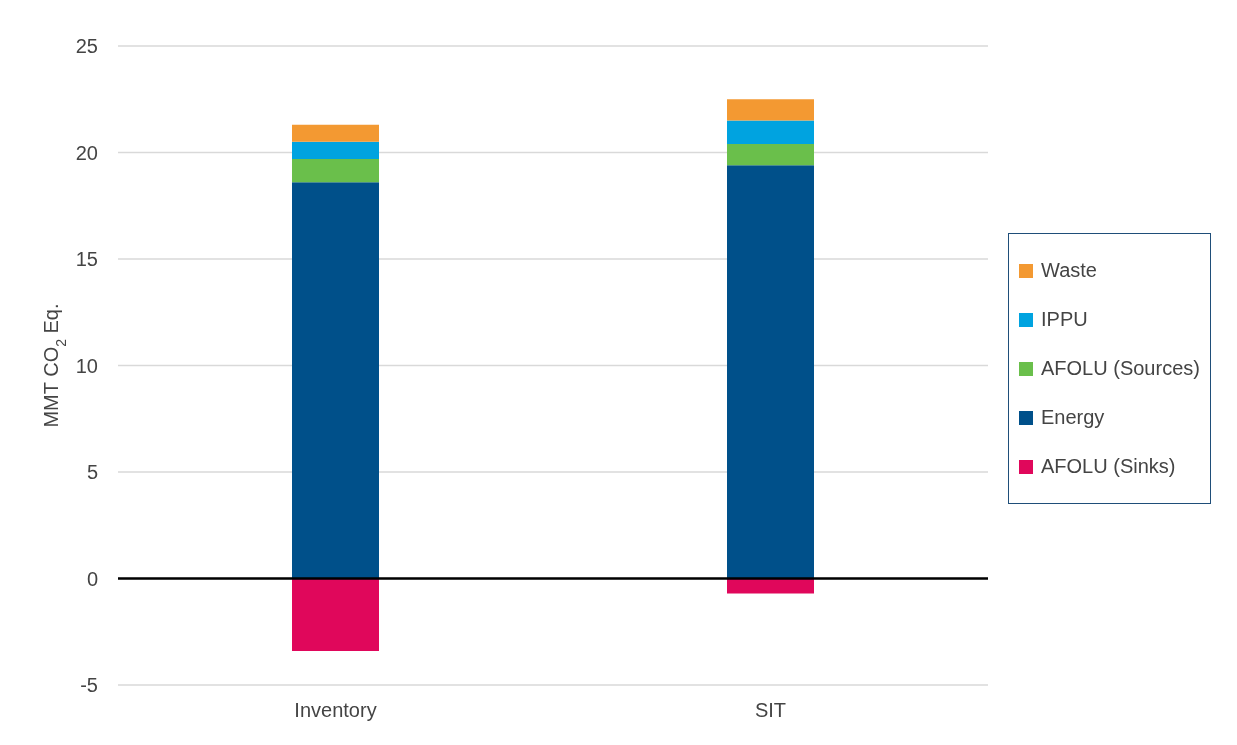 The width and height of the screenshot is (1237, 745). What do you see at coordinates (1069, 270) in the screenshot?
I see `legend-label: Waste` at bounding box center [1069, 270].